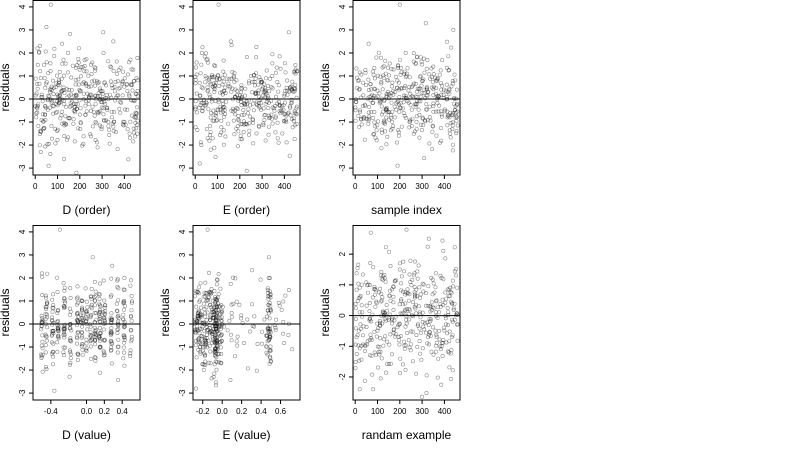 This screenshot has width=800, height=450. I want to click on x-tick-label: 100, so click(58, 186).